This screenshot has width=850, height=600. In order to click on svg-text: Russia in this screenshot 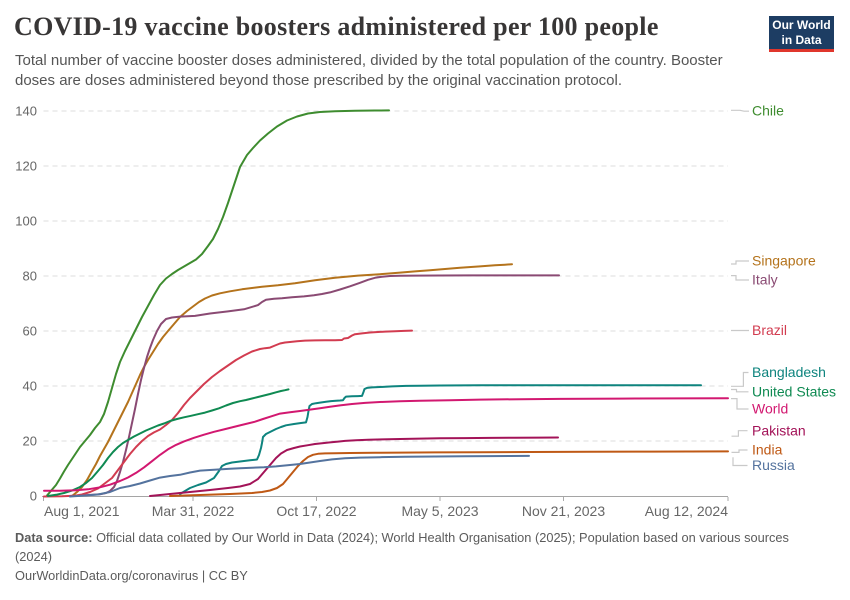, I will do `click(773, 465)`.